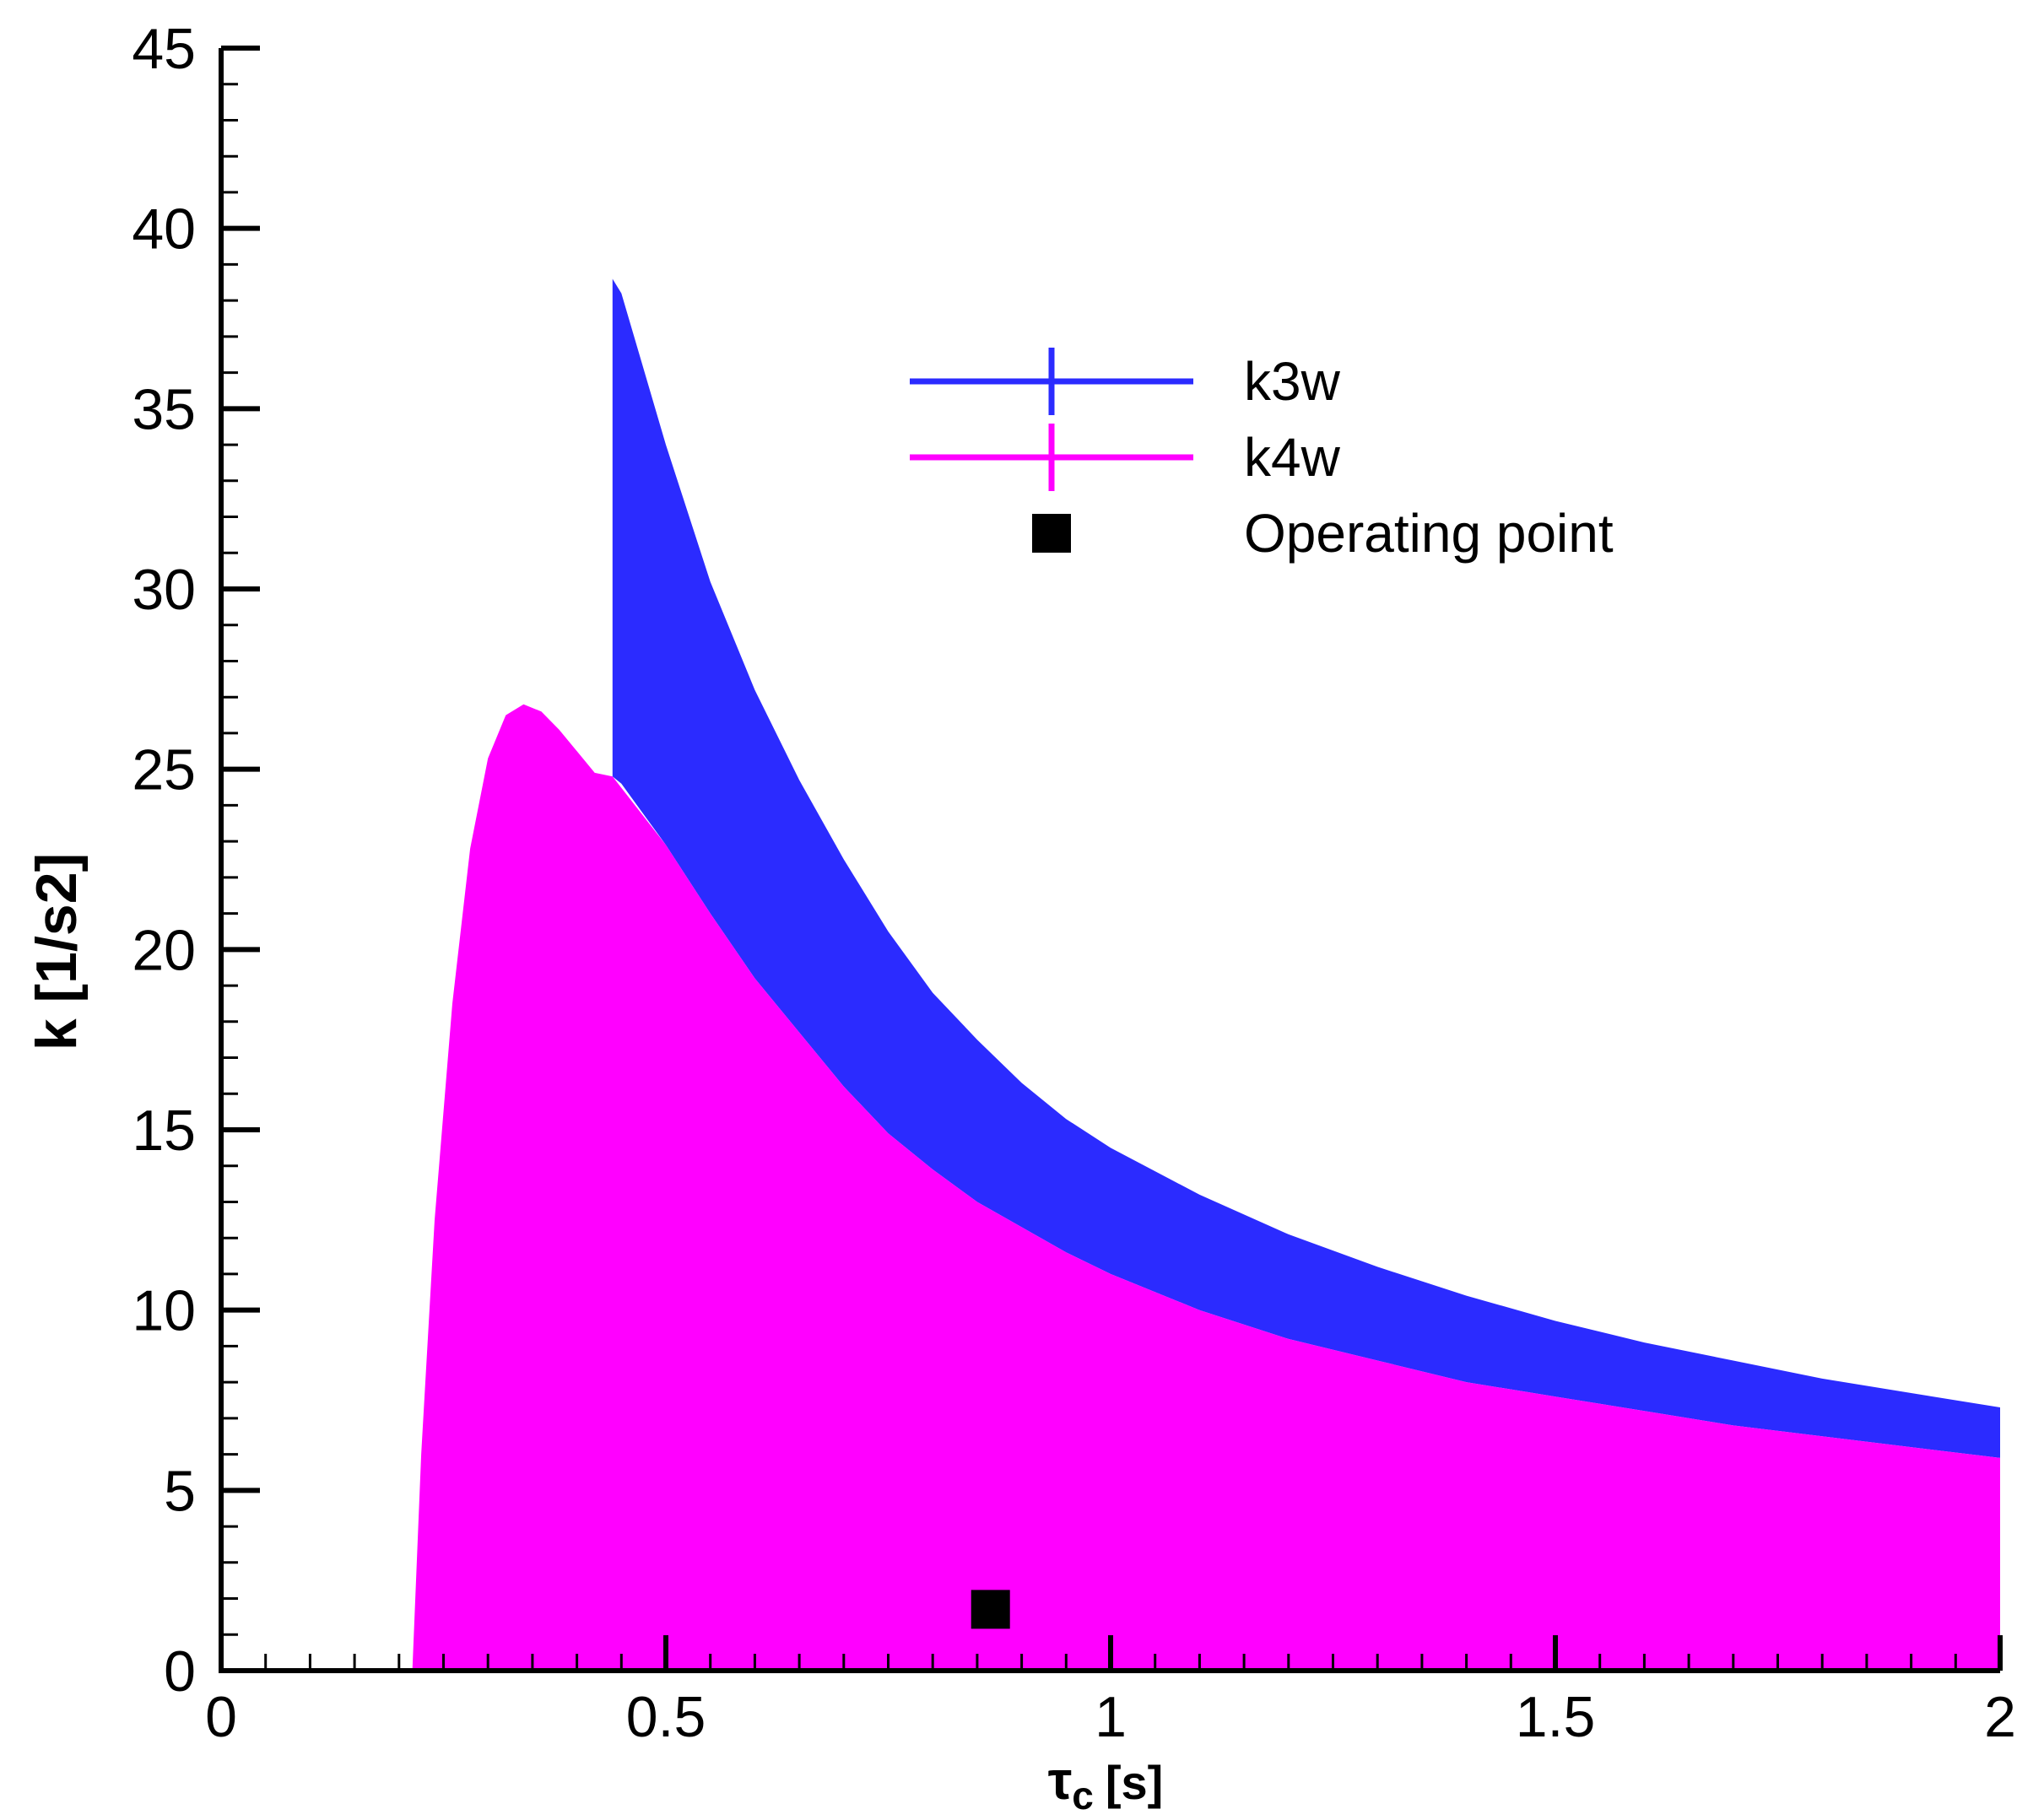 The image size is (2017, 1820). I want to click on legend: k3w k4w Operating point, so click(1262, 456).